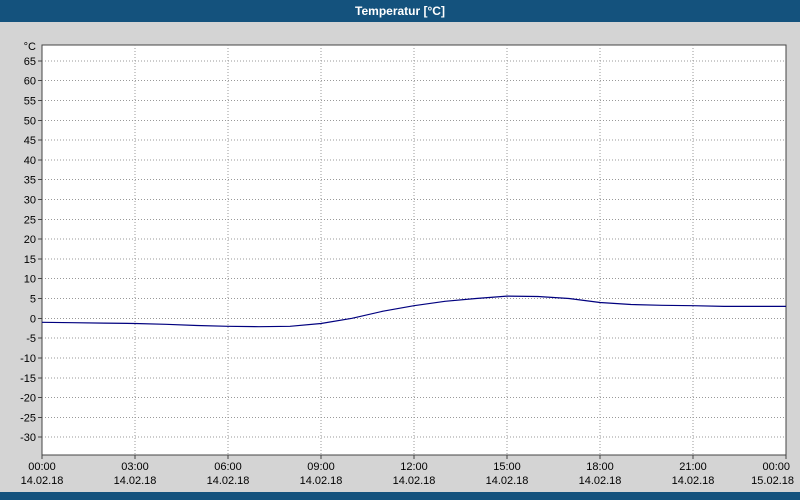 This screenshot has width=800, height=500. Describe the element at coordinates (28, 359) in the screenshot. I see `y-tick-label: -10` at that location.